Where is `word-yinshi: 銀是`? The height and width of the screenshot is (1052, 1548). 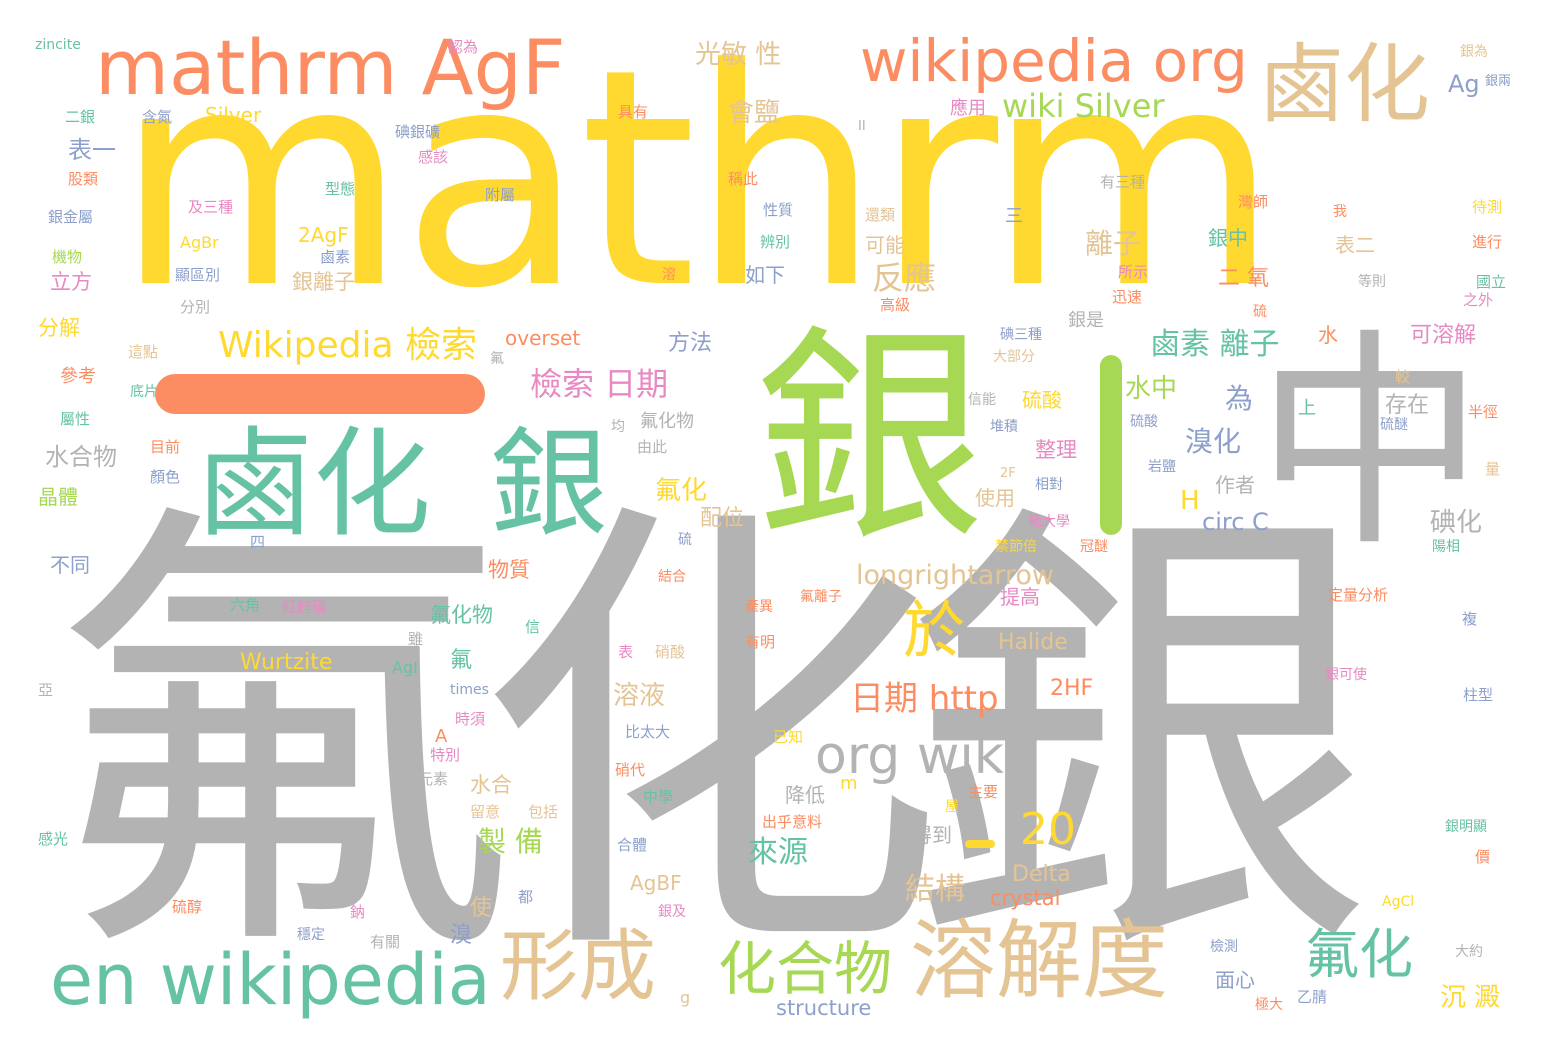
word-yinshi: 銀是 is located at coordinates (1086, 320).